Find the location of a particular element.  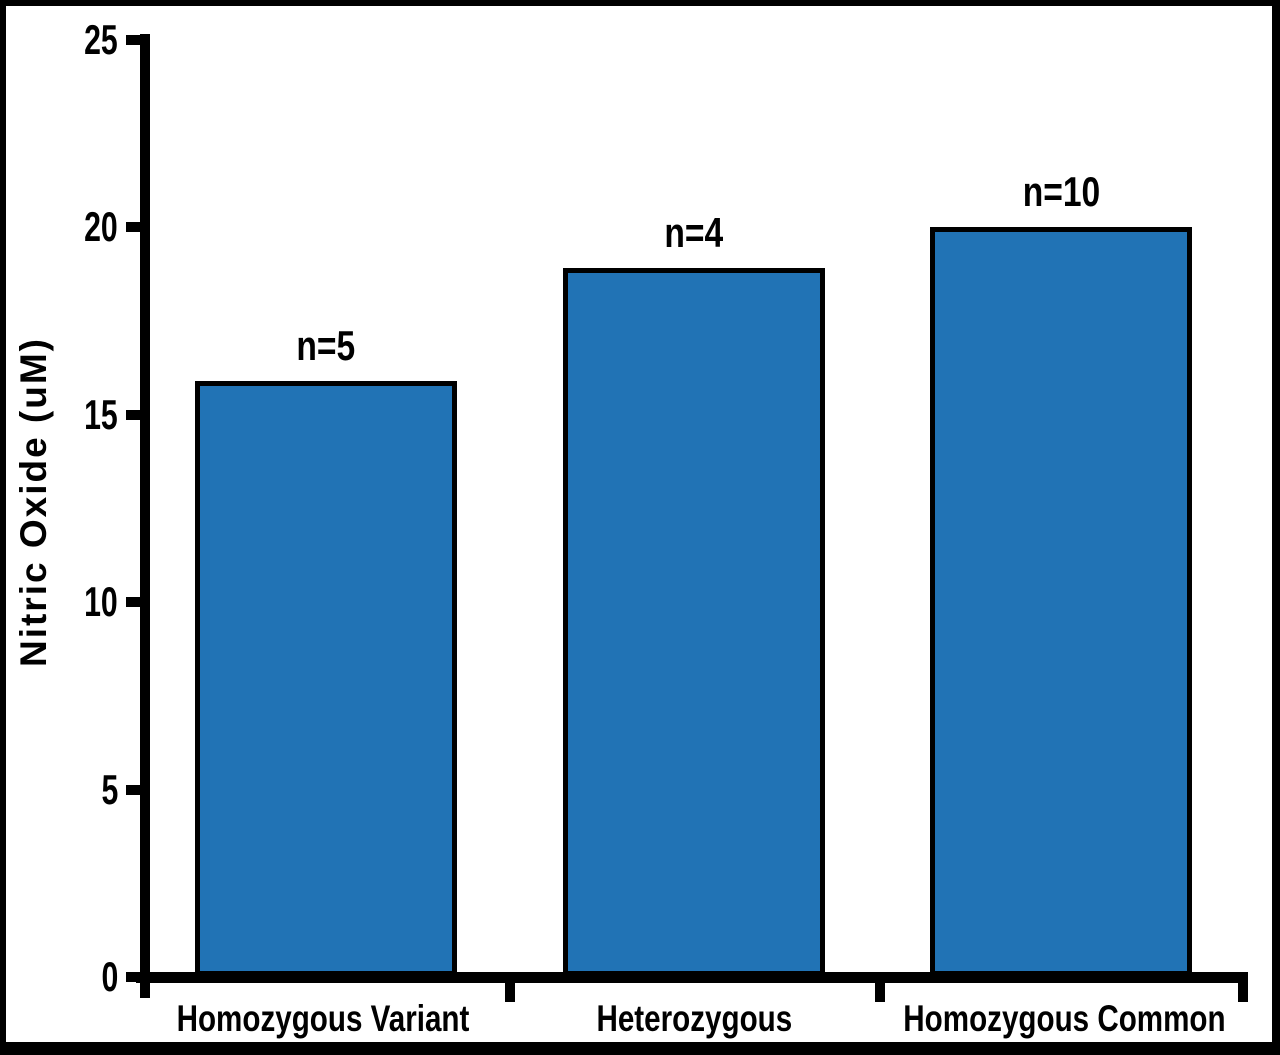

y-tick-label-text: 15 is located at coordinates (101, 414).